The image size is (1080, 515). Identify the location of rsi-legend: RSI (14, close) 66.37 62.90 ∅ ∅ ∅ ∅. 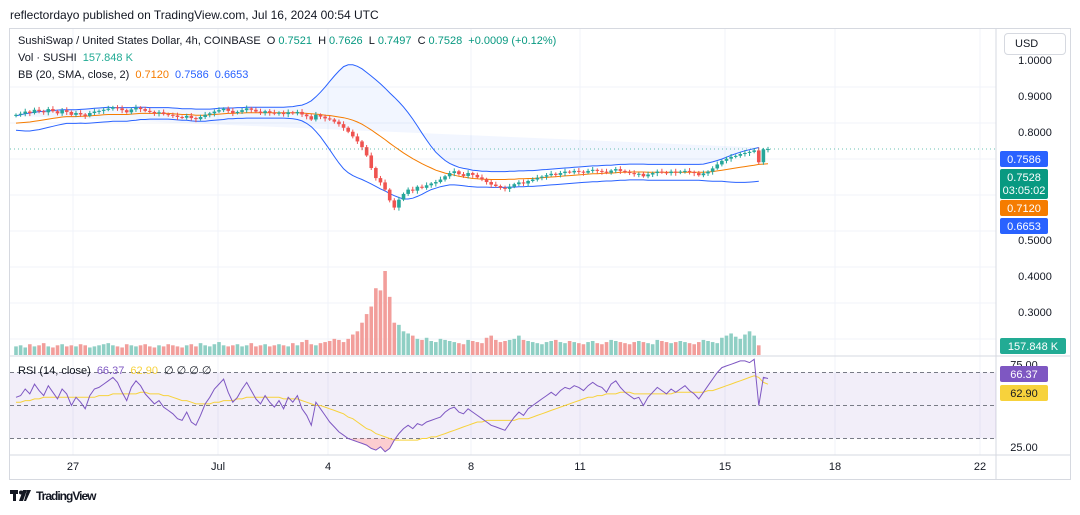
(116, 370).